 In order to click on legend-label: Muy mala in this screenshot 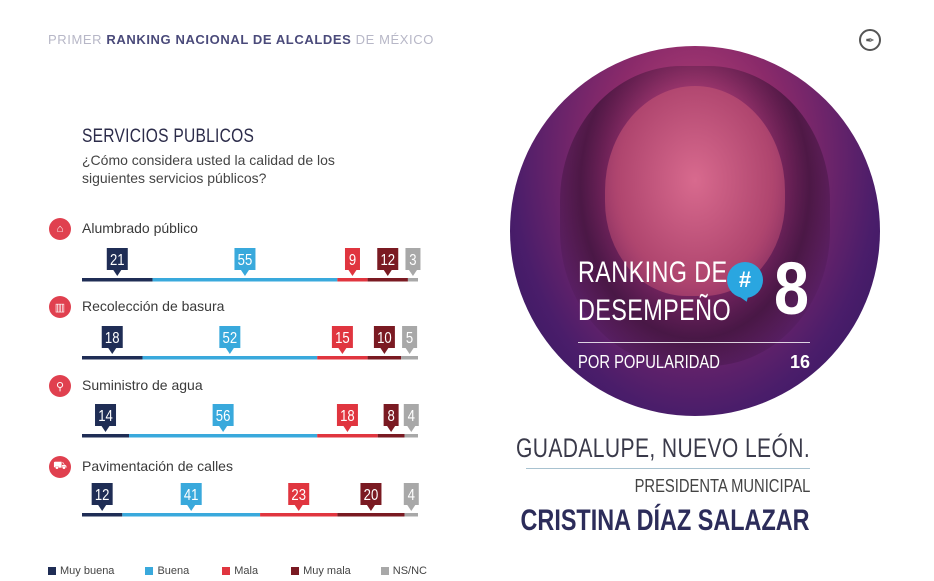, I will do `click(327, 571)`.